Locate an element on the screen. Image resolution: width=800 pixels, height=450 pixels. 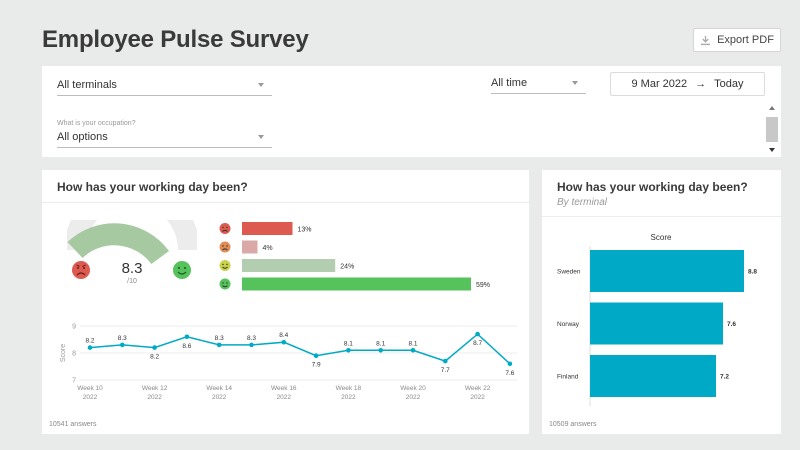
gauge-max: /10 is located at coordinates (132, 281).